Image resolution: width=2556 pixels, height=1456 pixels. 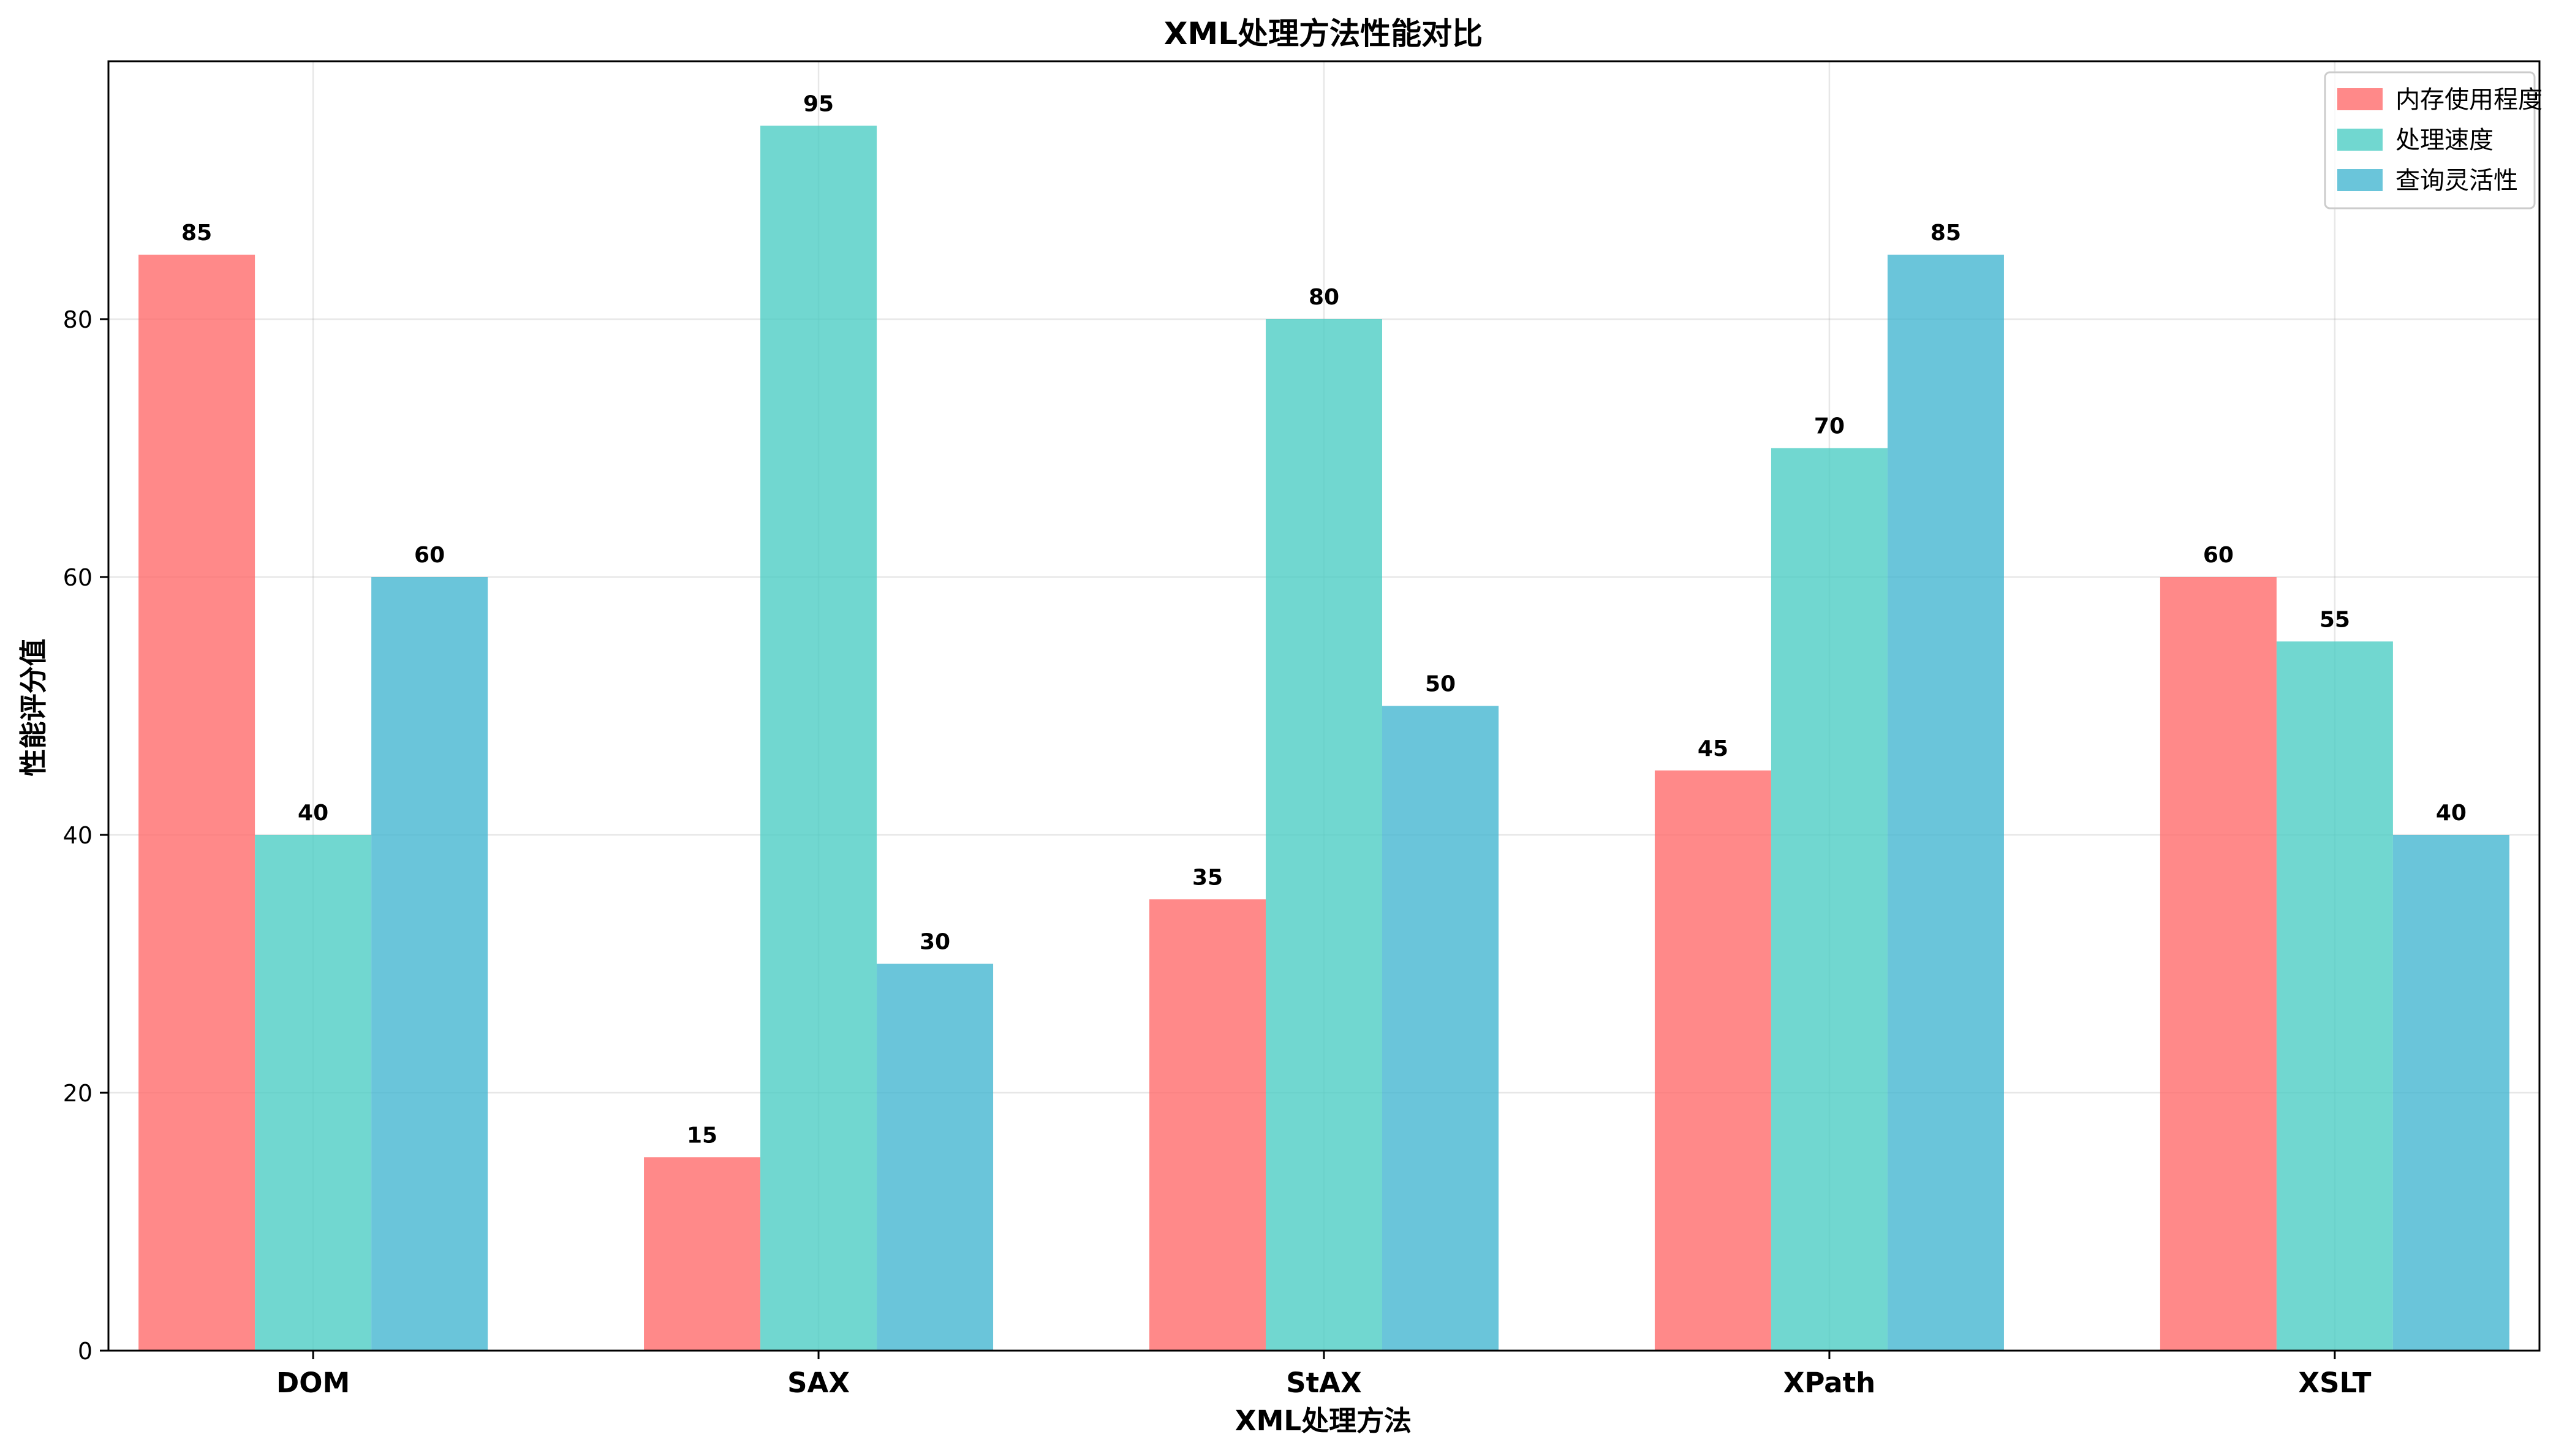 I want to click on bar-value-label: 80, so click(x=1324, y=297).